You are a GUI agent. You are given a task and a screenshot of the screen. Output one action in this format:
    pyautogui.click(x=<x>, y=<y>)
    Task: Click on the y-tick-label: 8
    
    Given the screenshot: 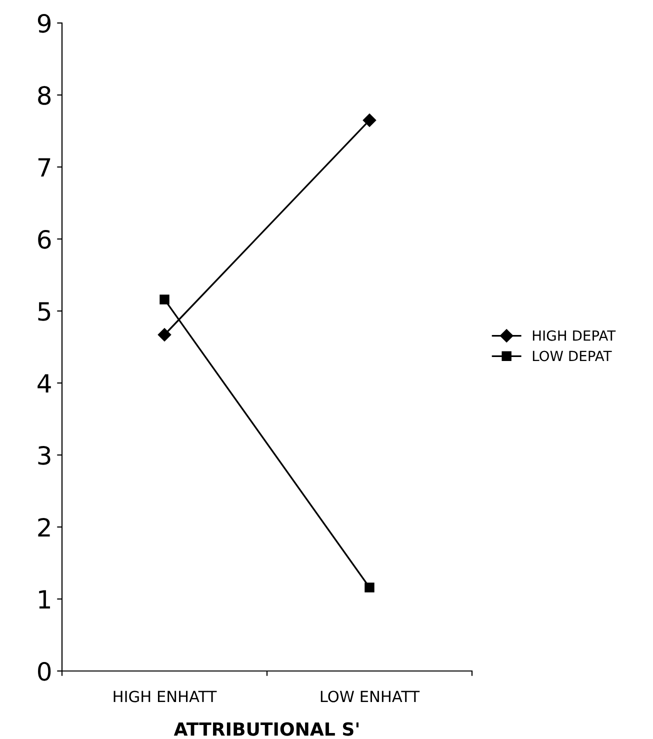 What is the action you would take?
    pyautogui.click(x=44, y=95)
    